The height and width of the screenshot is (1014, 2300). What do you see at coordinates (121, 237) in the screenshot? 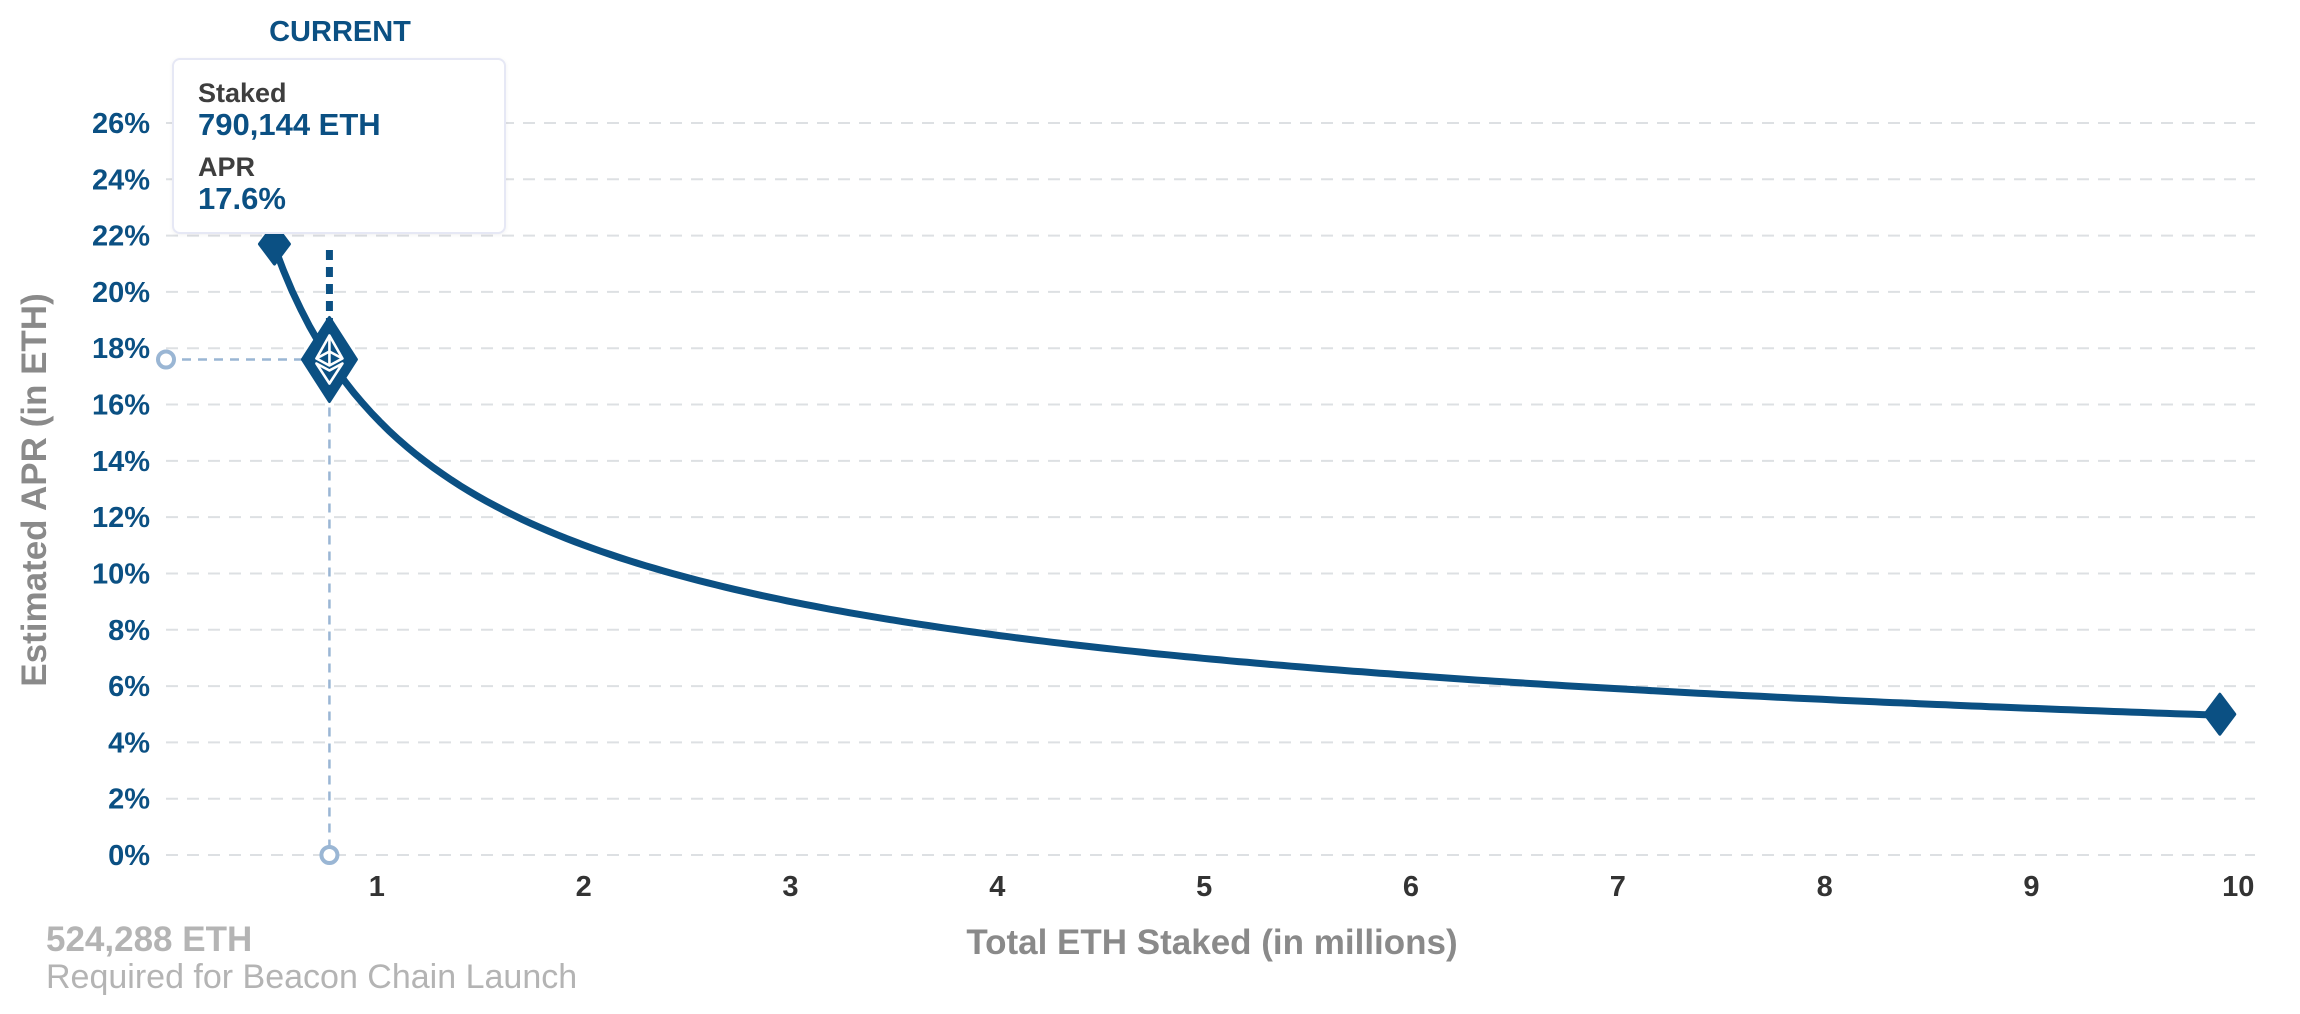
I see `y-tick-label: 22%` at bounding box center [121, 237].